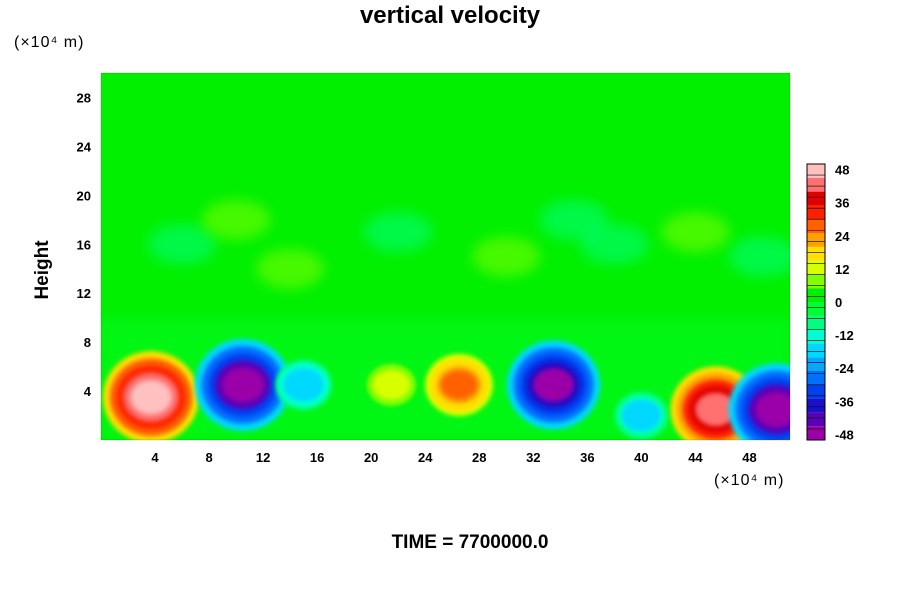  I want to click on colorbar-tick-label: 36, so click(842, 203).